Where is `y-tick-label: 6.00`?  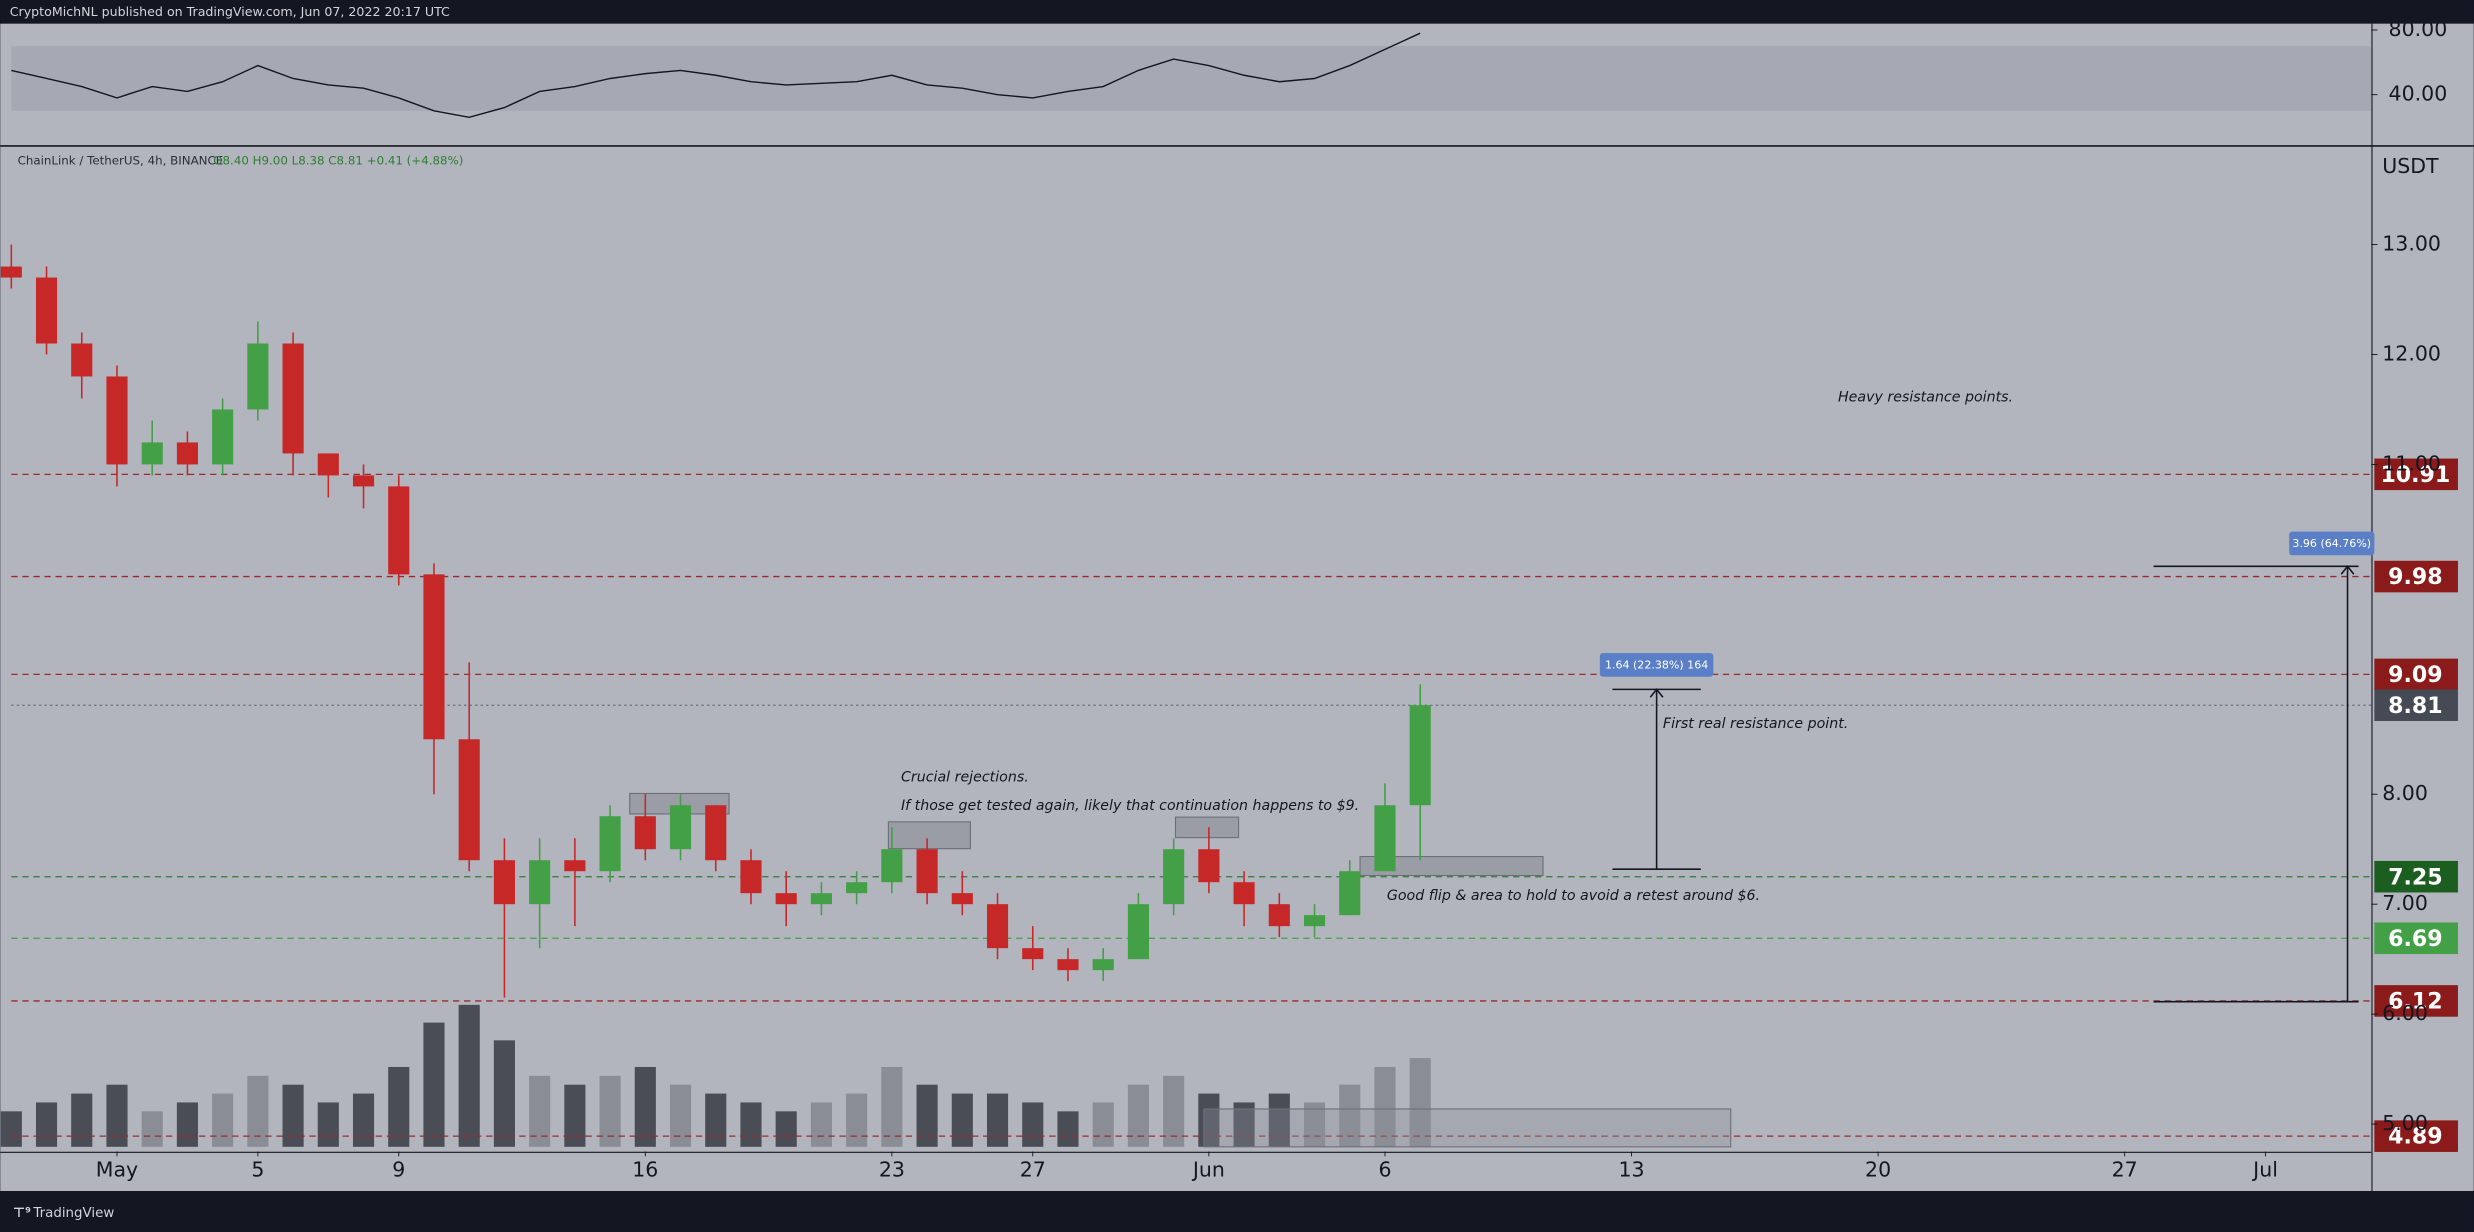 y-tick-label: 6.00 is located at coordinates (2405, 1013).